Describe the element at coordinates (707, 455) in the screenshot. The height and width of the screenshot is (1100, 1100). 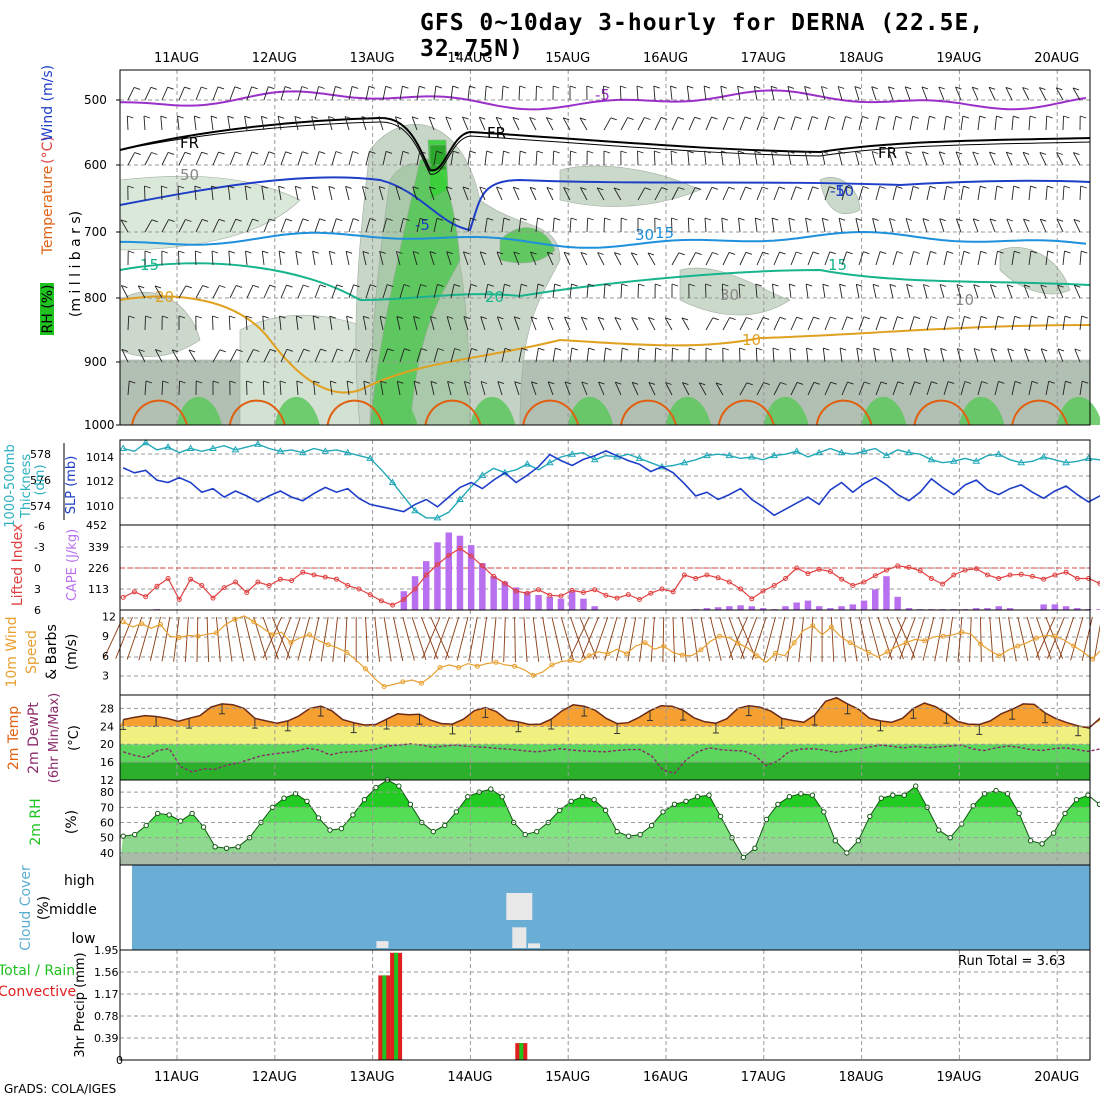
I see `thickness-point` at that location.